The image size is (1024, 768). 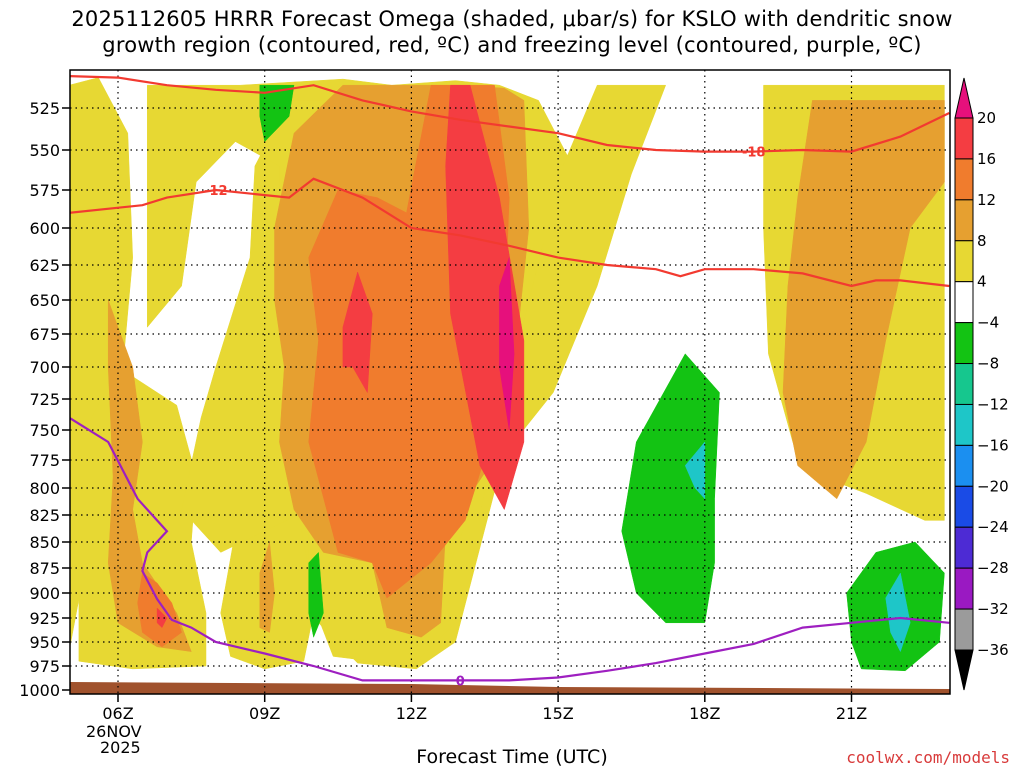 What do you see at coordinates (754, 153) in the screenshot?
I see `dgz-contour-1-label: -18` at bounding box center [754, 153].